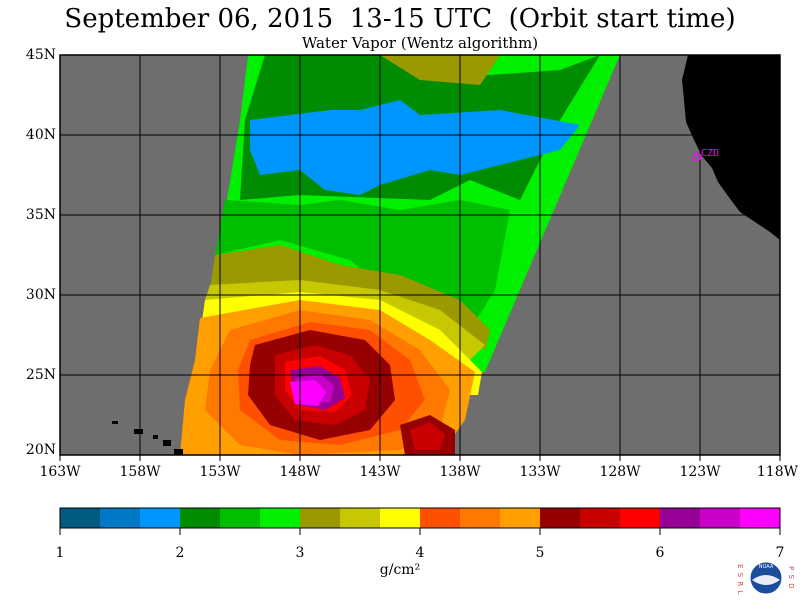 Image resolution: width=800 pixels, height=600 pixels. Describe the element at coordinates (660, 553) in the screenshot. I see `colorbar-tick-6: 6` at that location.